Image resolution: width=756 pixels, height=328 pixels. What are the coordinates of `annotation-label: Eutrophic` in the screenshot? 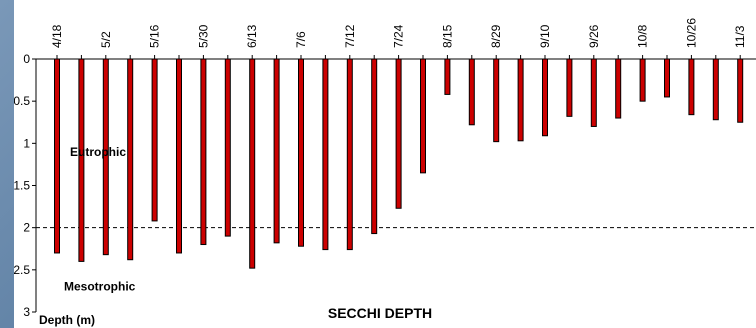 It's located at (98, 152).